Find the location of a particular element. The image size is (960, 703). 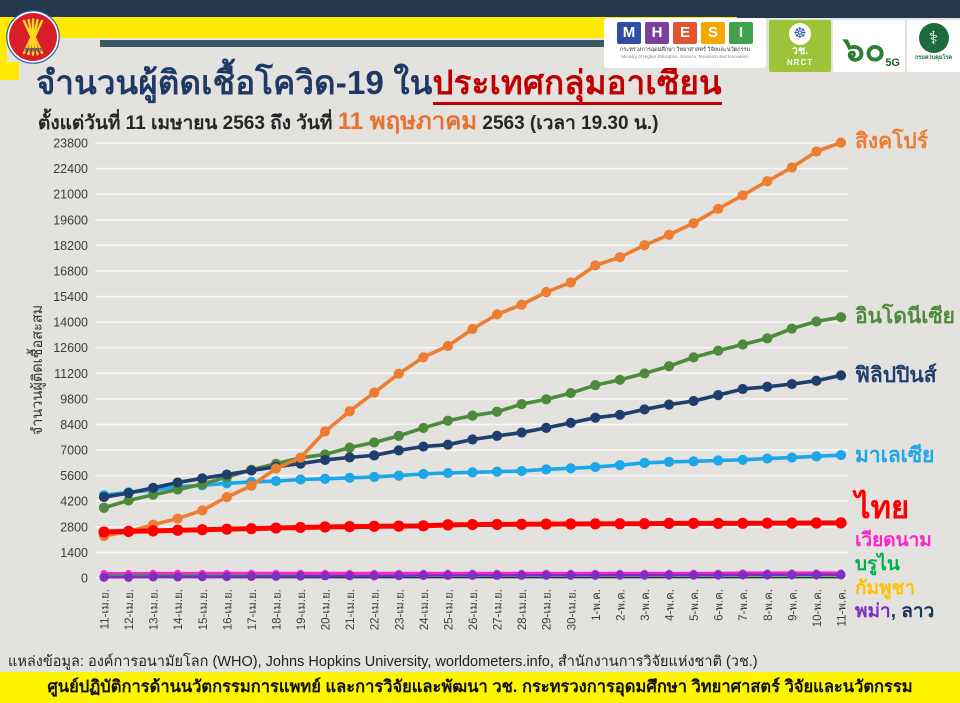

x-tick-label: 1-พ.ค. is located at coordinates (597, 605).